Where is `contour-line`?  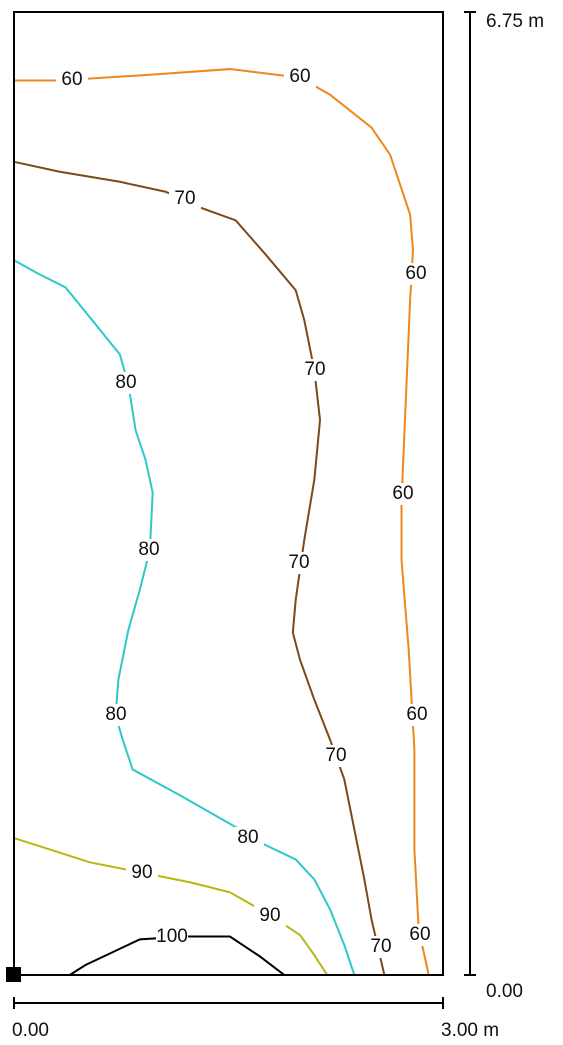 contour-line is located at coordinates (171, 906).